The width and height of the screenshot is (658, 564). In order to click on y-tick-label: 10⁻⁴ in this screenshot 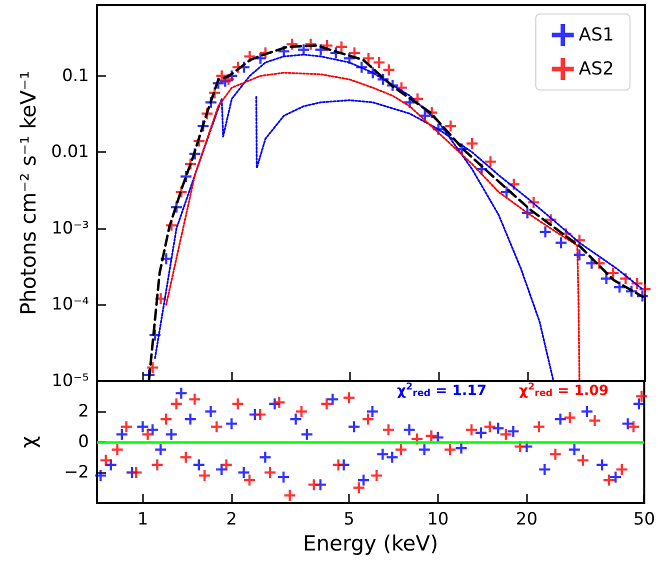, I will do `click(71, 304)`.